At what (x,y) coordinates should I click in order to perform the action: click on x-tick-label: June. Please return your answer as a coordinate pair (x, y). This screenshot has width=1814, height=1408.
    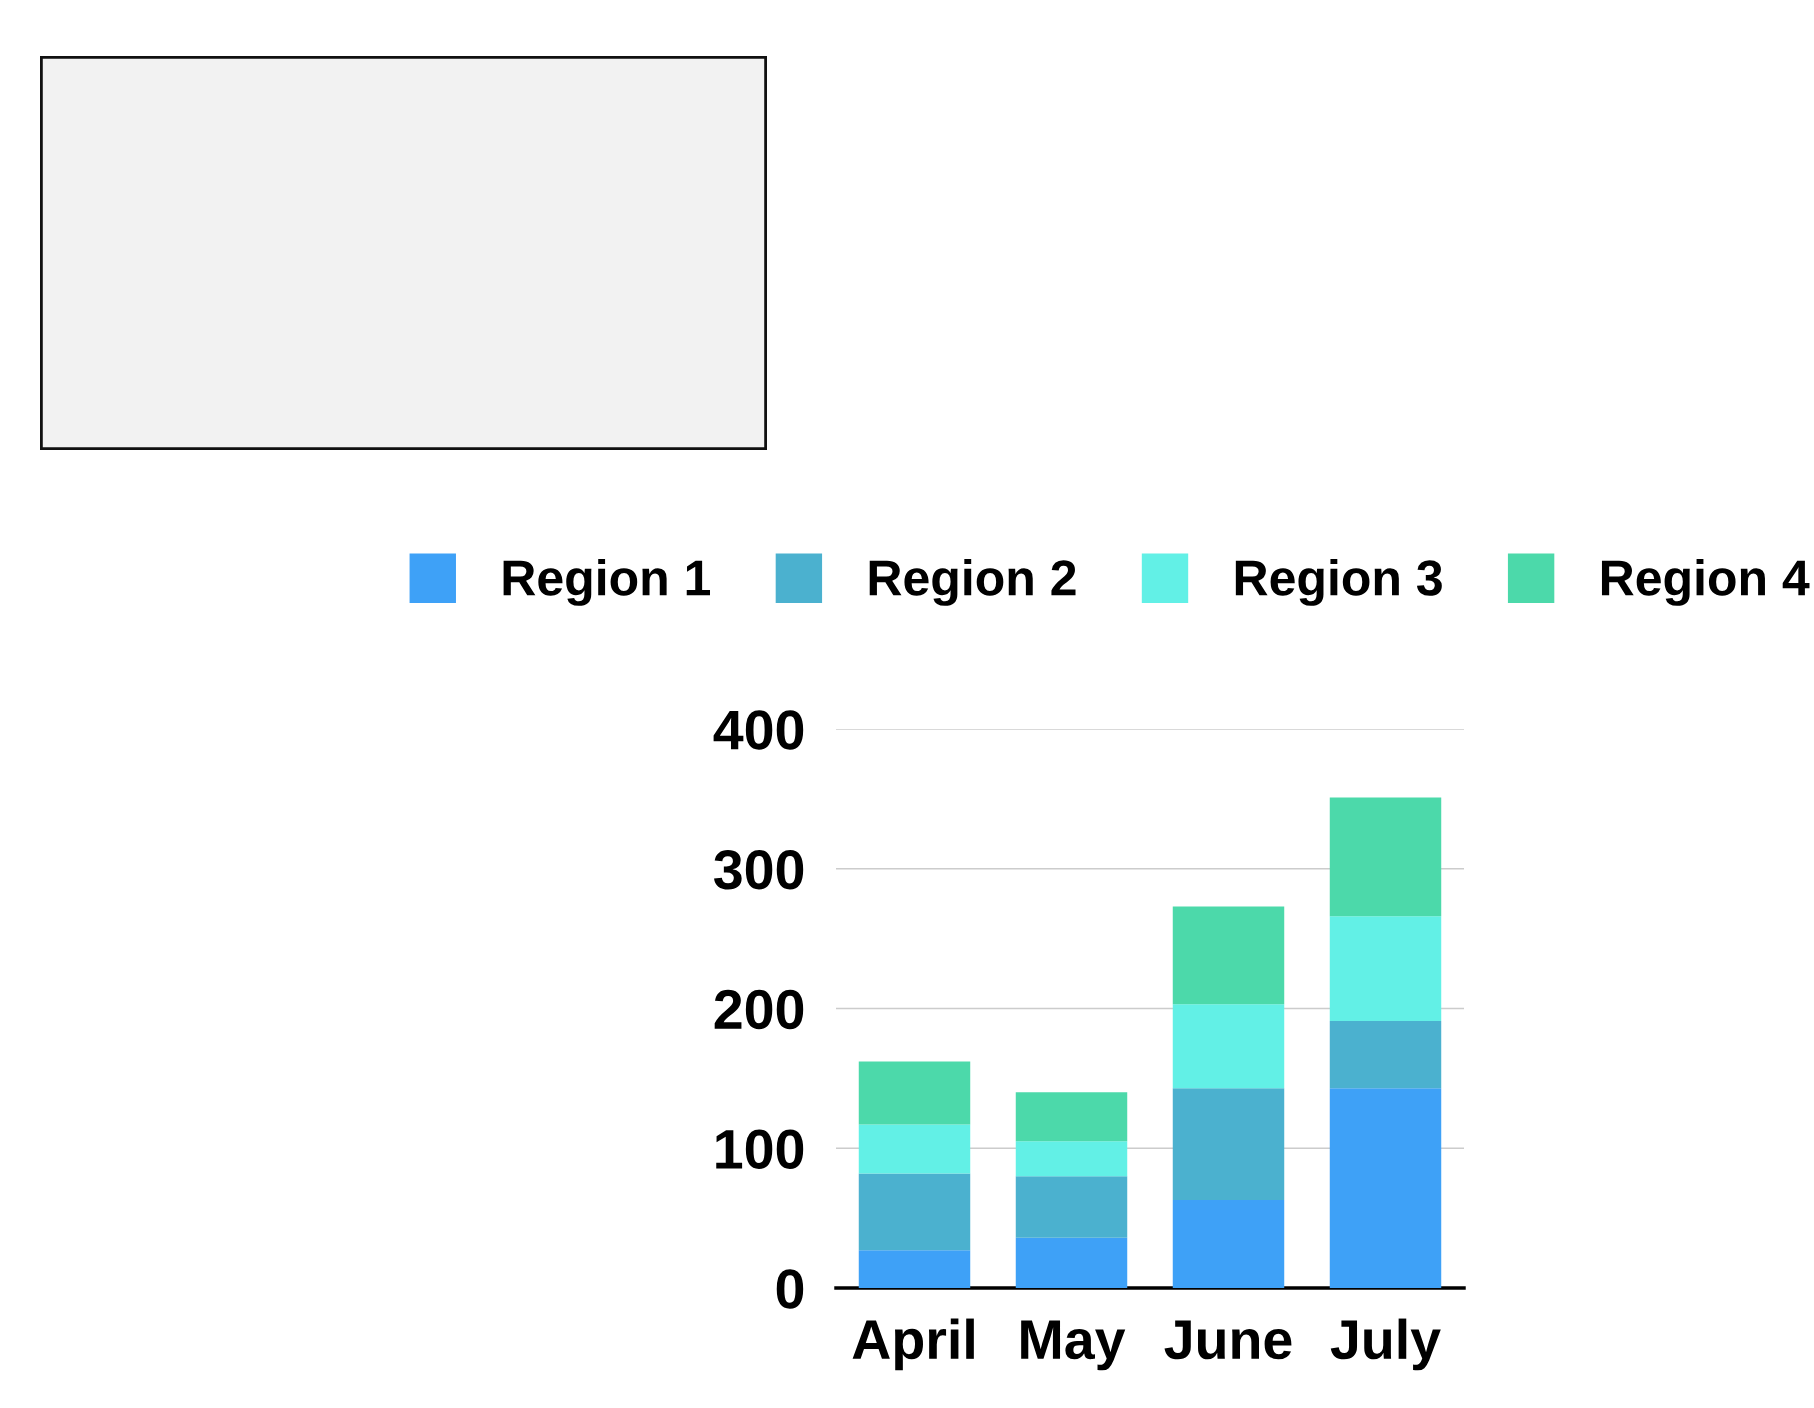
    Looking at the image, I should click on (1228, 1340).